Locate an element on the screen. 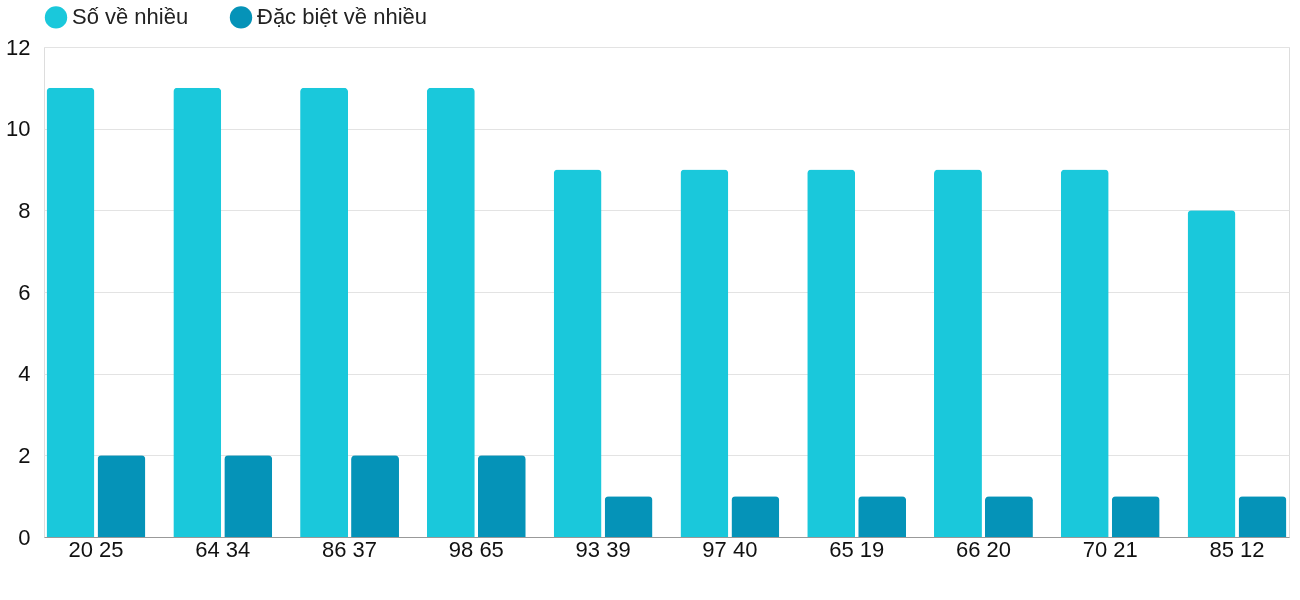  y-tick-label: 4 is located at coordinates (24, 374).